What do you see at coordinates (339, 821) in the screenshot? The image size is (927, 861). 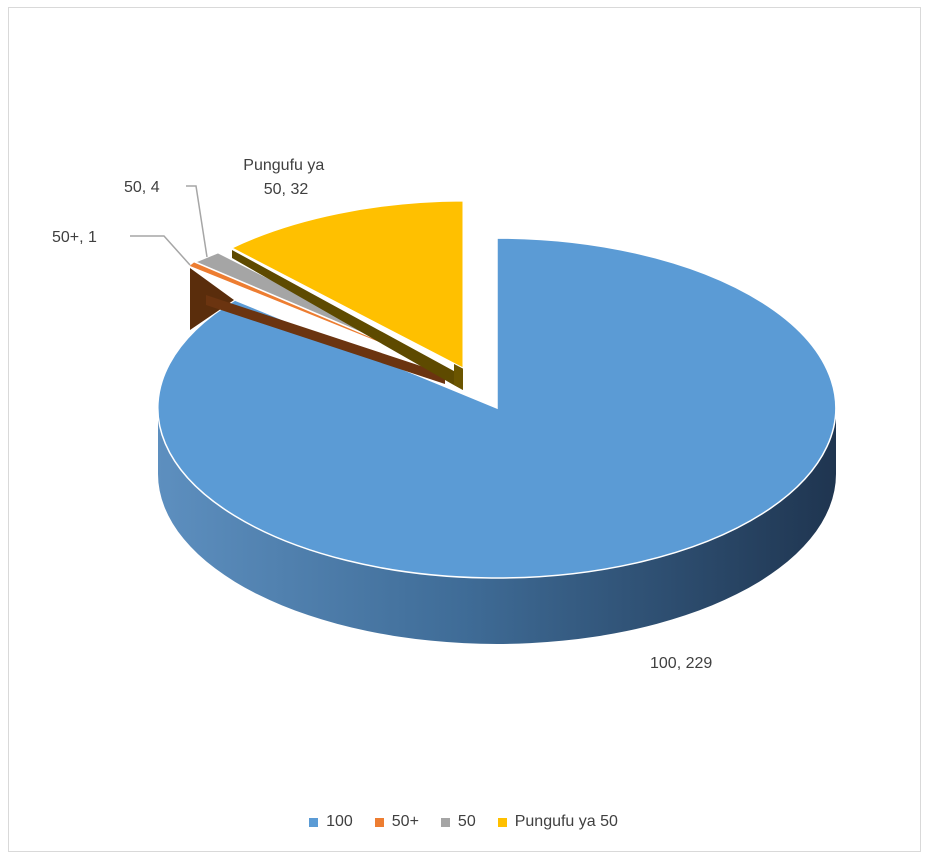 I see `legend-label-100: 100` at bounding box center [339, 821].